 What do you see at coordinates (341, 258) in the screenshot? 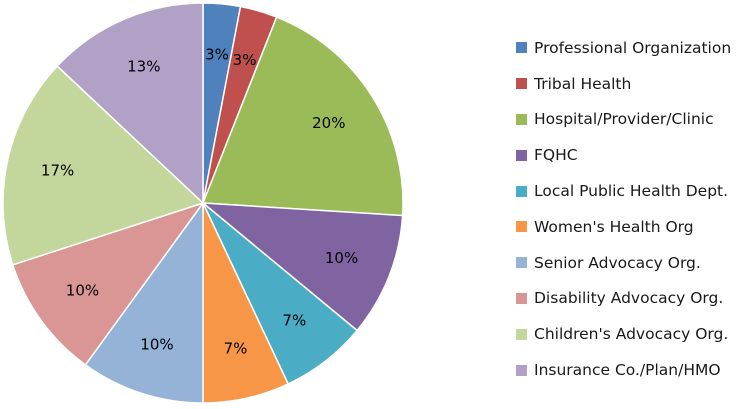
I see `slice-label-fqhc: 10%` at bounding box center [341, 258].